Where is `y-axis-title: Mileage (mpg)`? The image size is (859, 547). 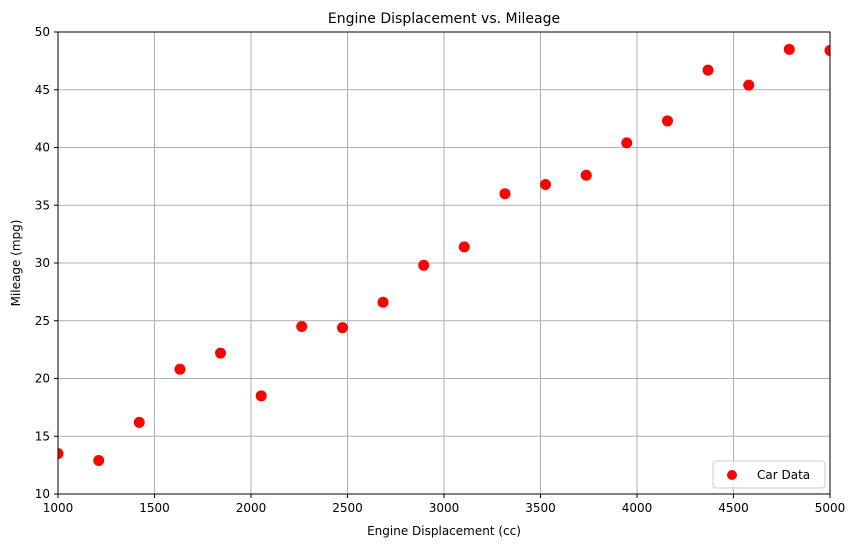
y-axis-title: Mileage (mpg) is located at coordinates (16, 263).